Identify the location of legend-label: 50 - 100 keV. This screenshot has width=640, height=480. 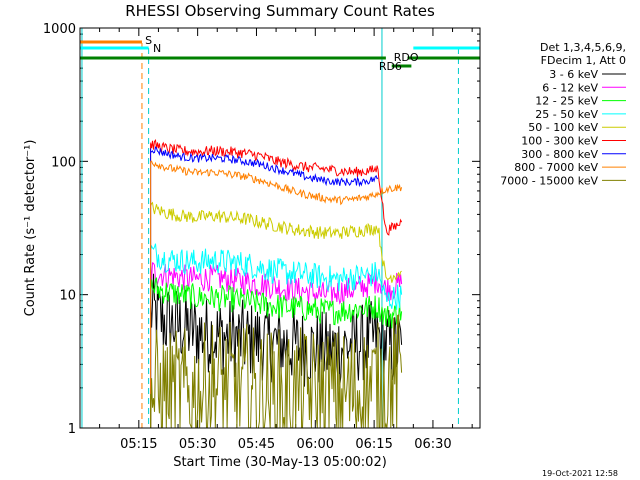
(563, 127).